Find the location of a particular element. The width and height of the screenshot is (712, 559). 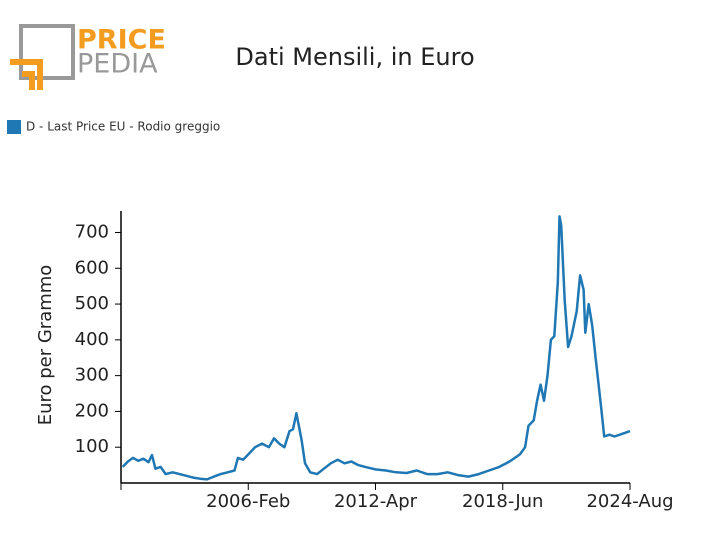

y-tick-label: 400 is located at coordinates (92, 339).